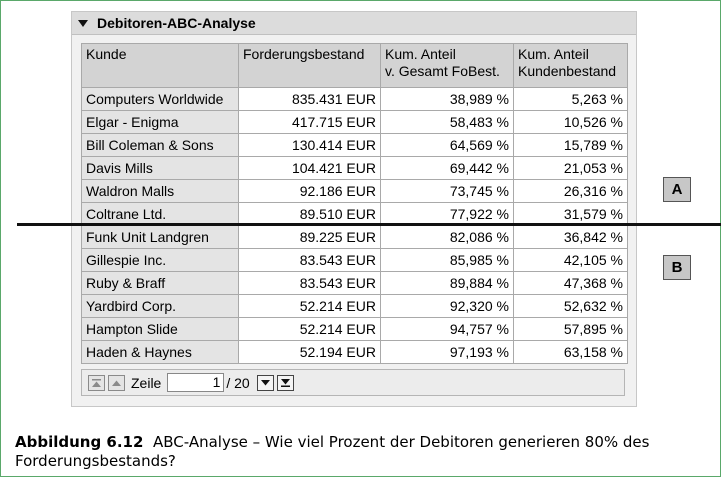 The width and height of the screenshot is (721, 477). I want to click on row-total: / 20, so click(238, 382).